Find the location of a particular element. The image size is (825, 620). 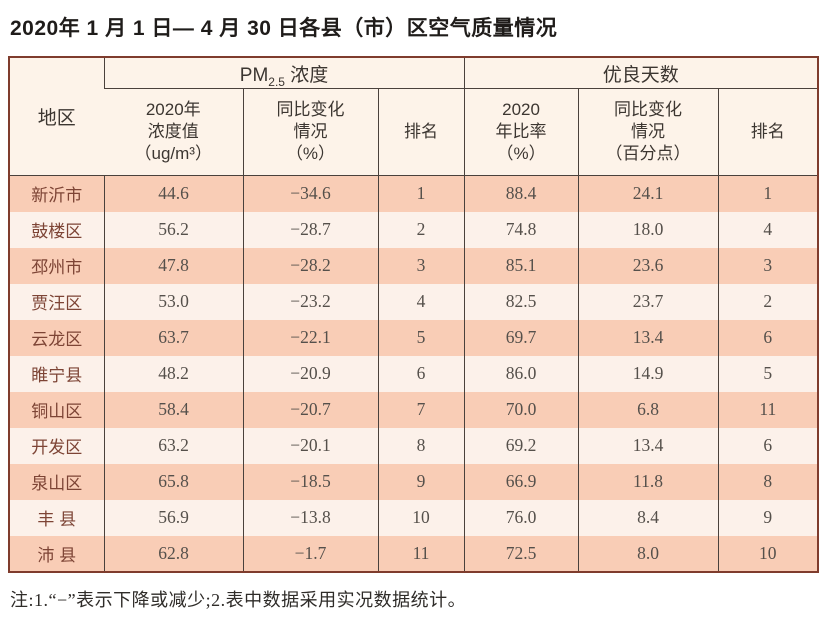

pm-concentration-cell: 63.7 is located at coordinates (173, 337).